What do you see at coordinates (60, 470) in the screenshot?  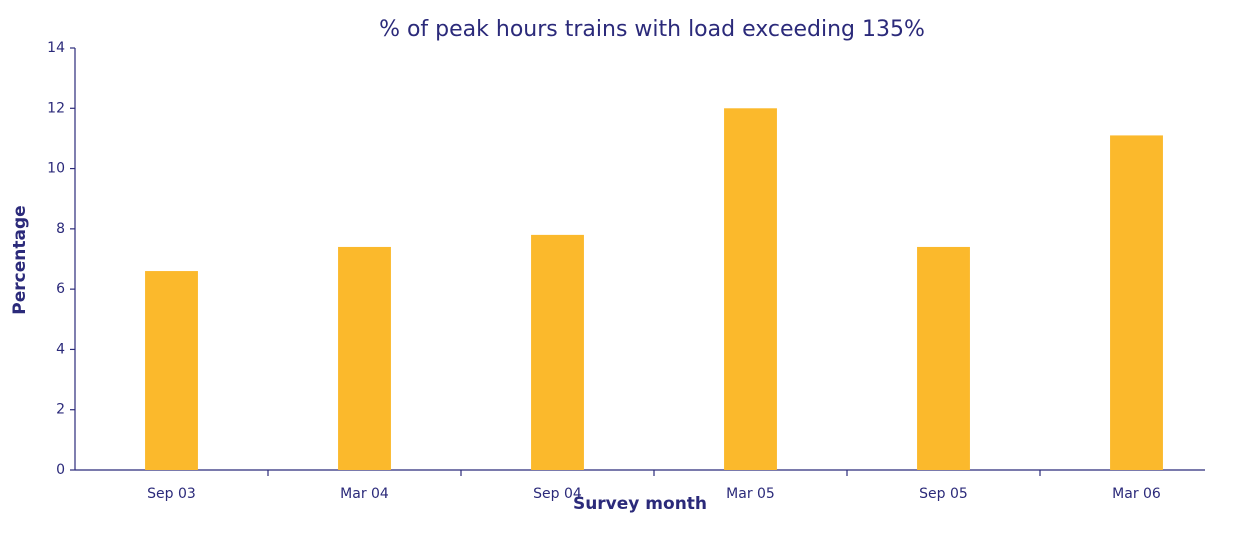 I see `y-tick-label: 0` at bounding box center [60, 470].